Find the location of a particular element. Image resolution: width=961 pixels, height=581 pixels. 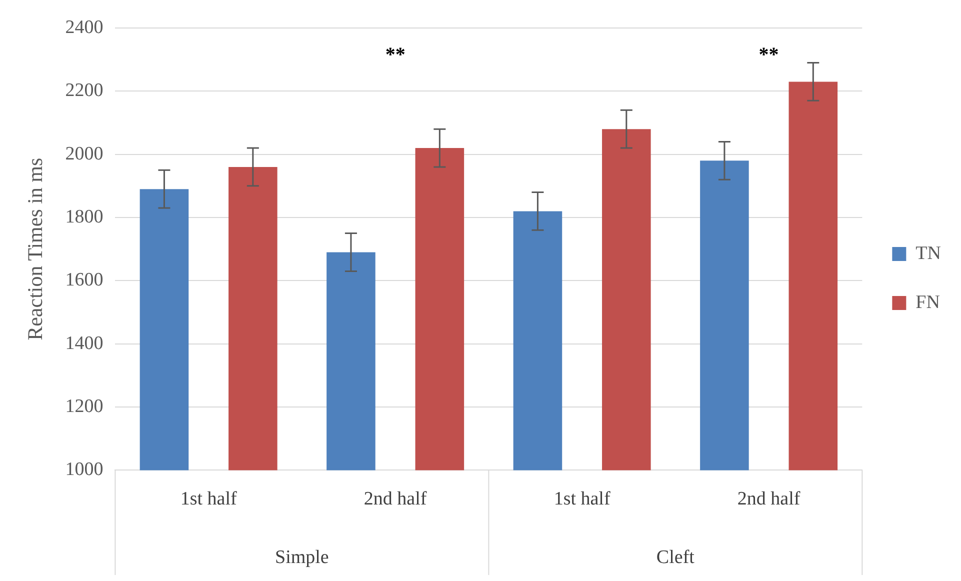

y-tick-label: 1800 is located at coordinates (84, 217).